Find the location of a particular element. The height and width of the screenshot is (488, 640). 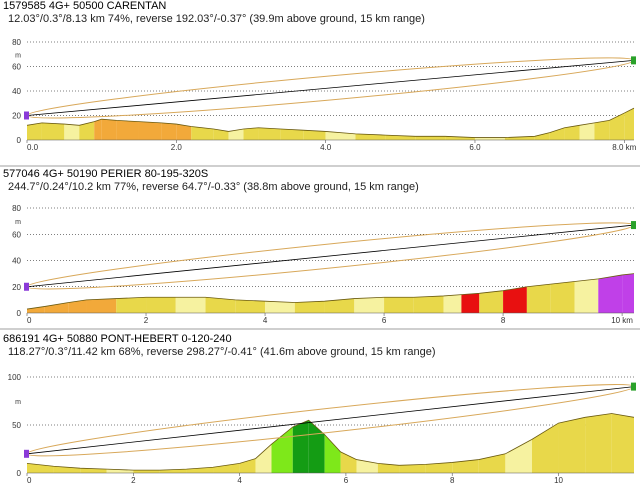

x-tick-label: 0 is located at coordinates (29, 320).